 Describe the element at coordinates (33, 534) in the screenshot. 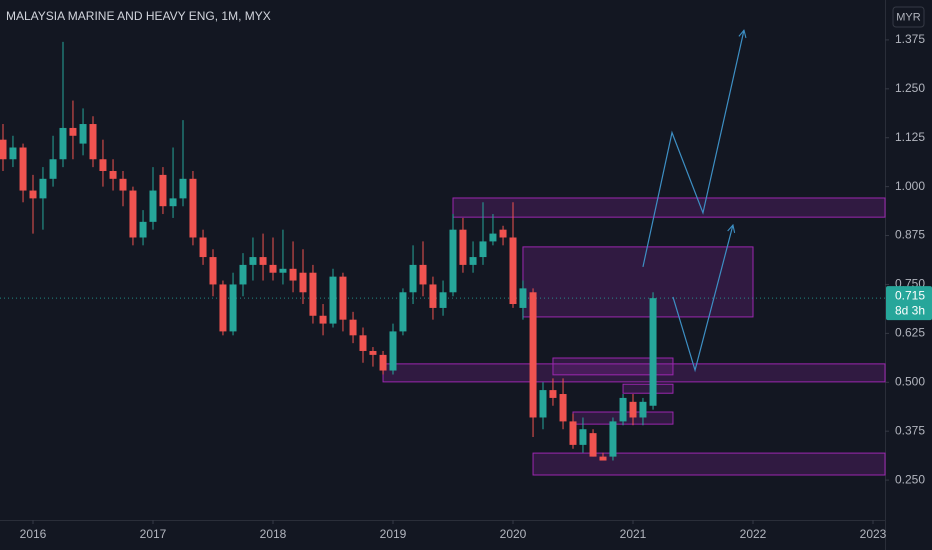

I see `x-tick-label: 2016` at that location.